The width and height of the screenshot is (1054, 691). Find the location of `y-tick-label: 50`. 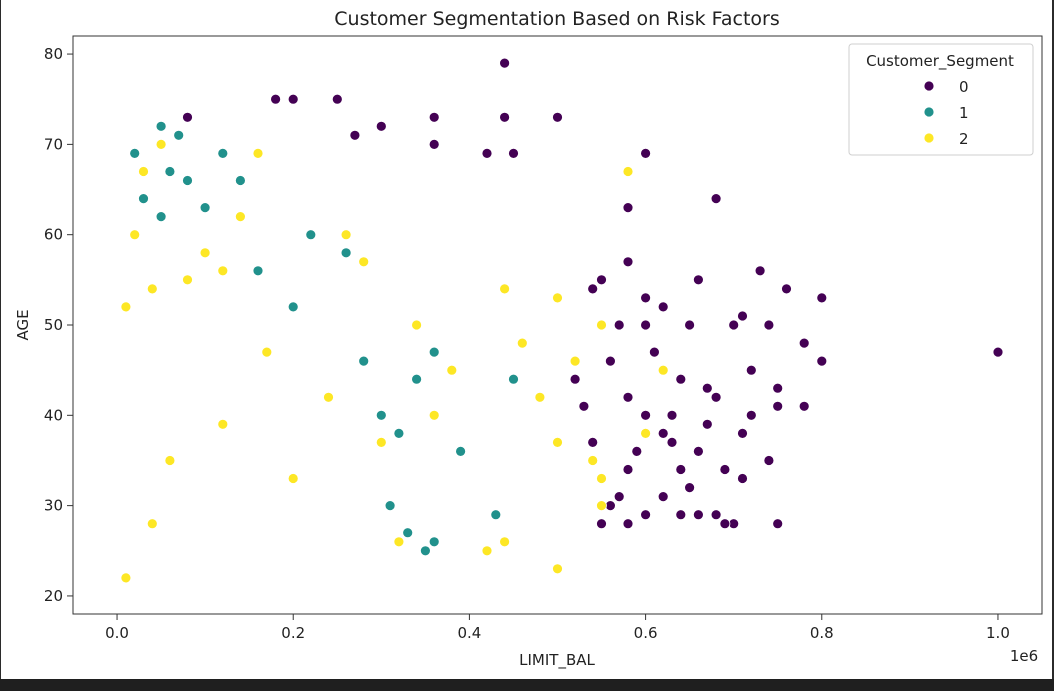

y-tick-label: 50 is located at coordinates (53, 325).